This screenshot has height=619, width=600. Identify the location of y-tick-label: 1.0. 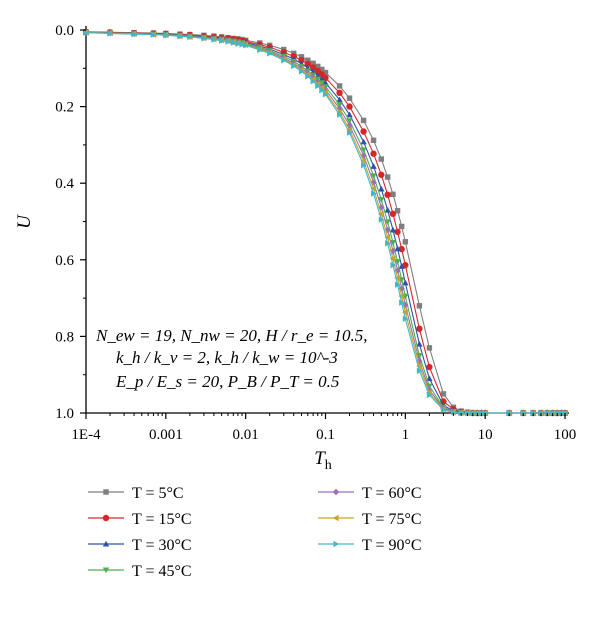
(64, 414).